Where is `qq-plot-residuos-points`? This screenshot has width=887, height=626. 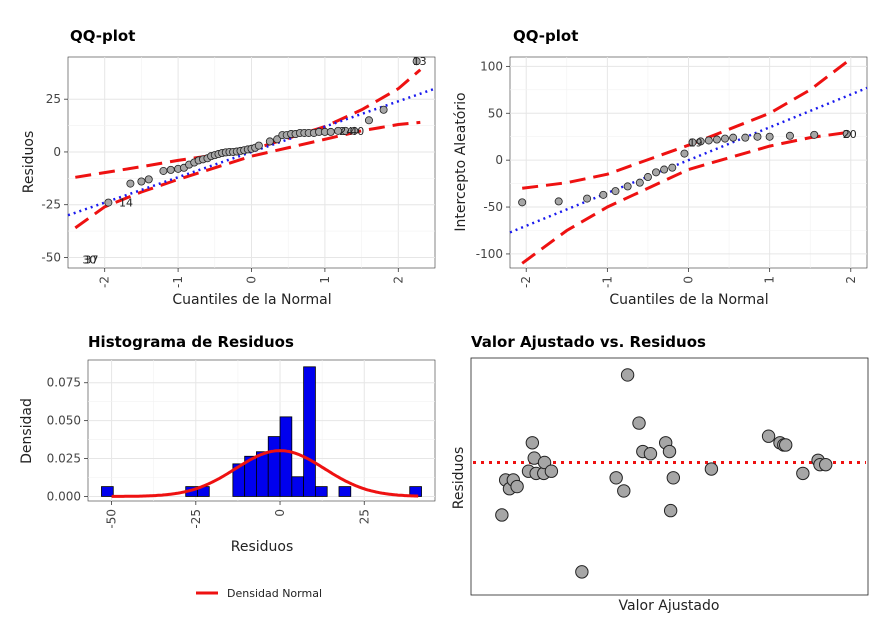 qq-plot-residuos-points is located at coordinates (262, 132).